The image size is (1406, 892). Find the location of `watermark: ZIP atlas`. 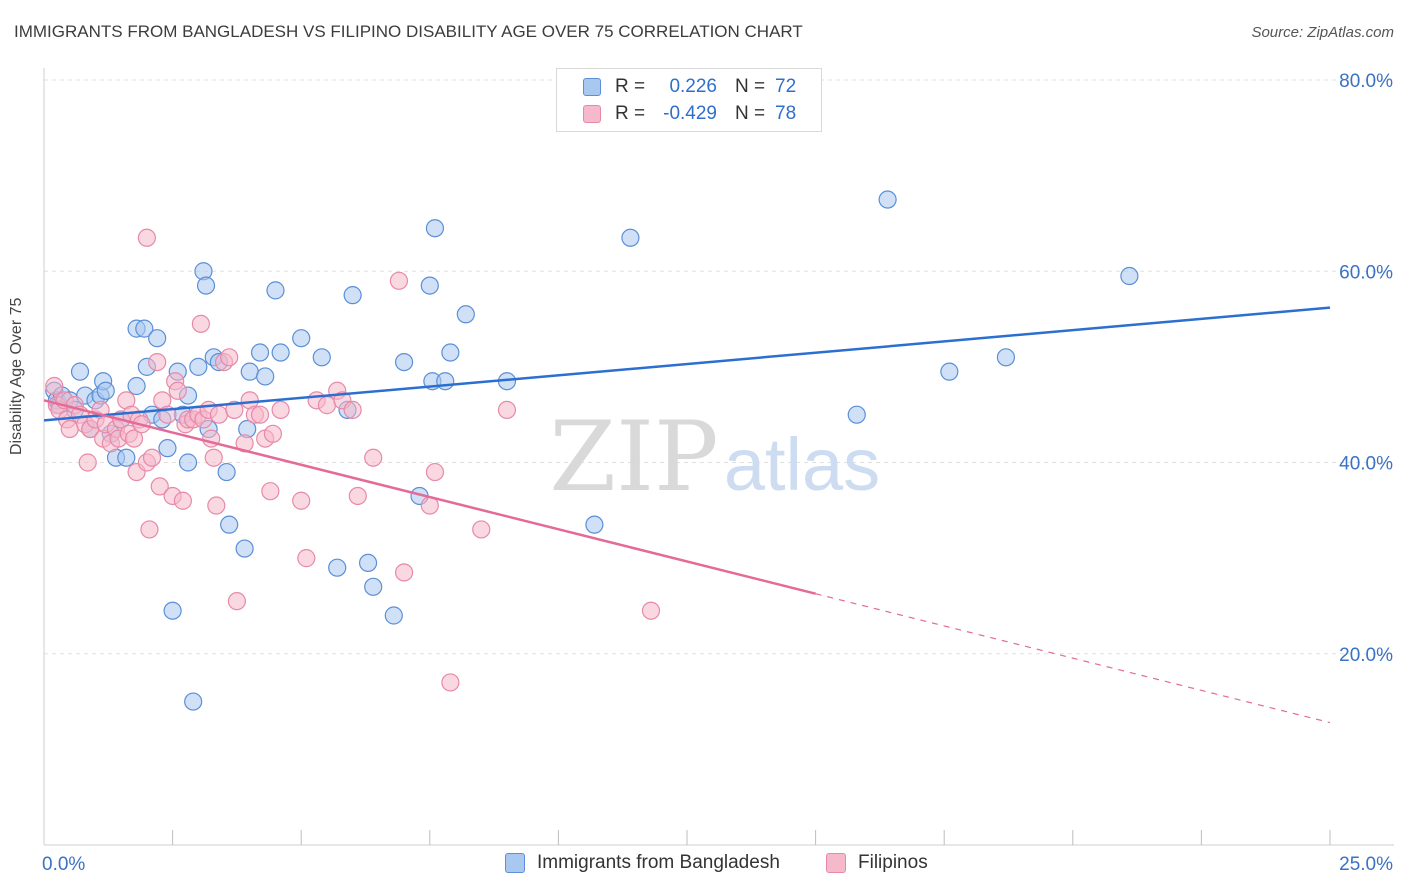

watermark: ZIP atlas is located at coordinates (714, 457).